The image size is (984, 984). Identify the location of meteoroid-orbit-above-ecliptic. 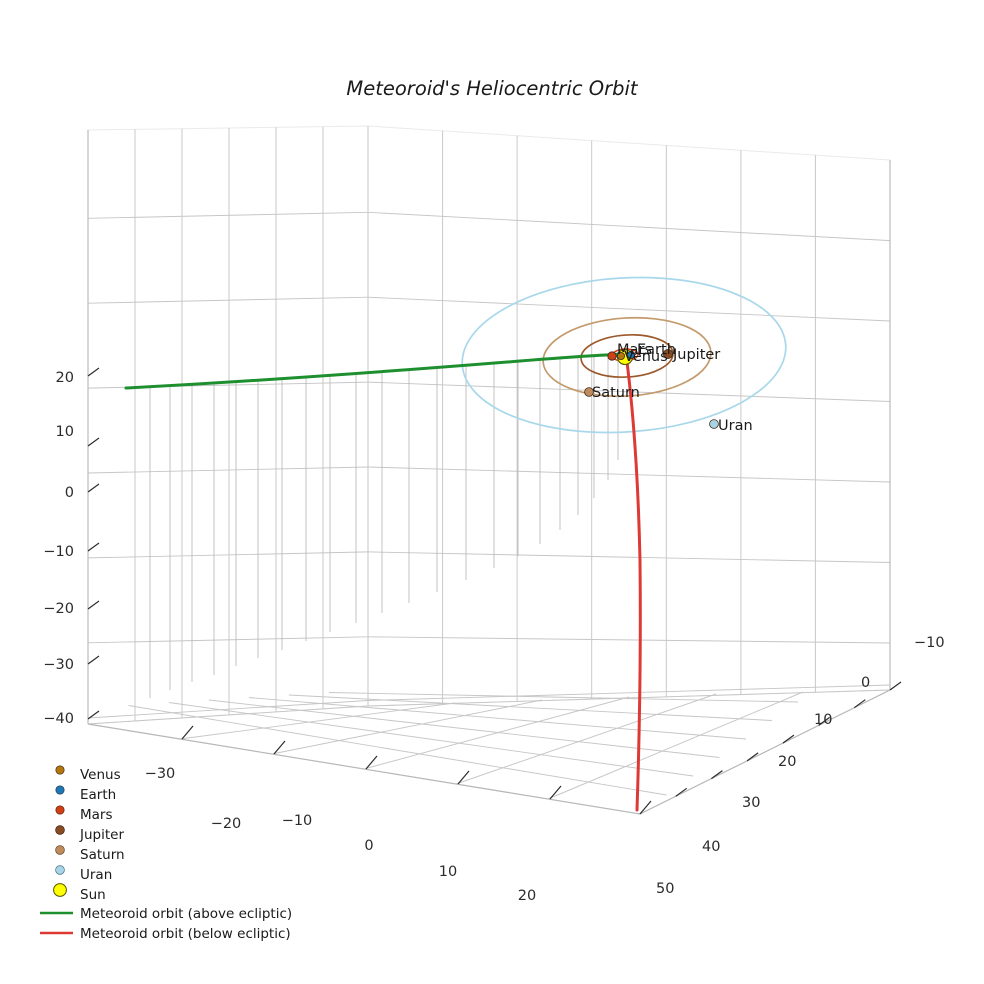
(376, 371).